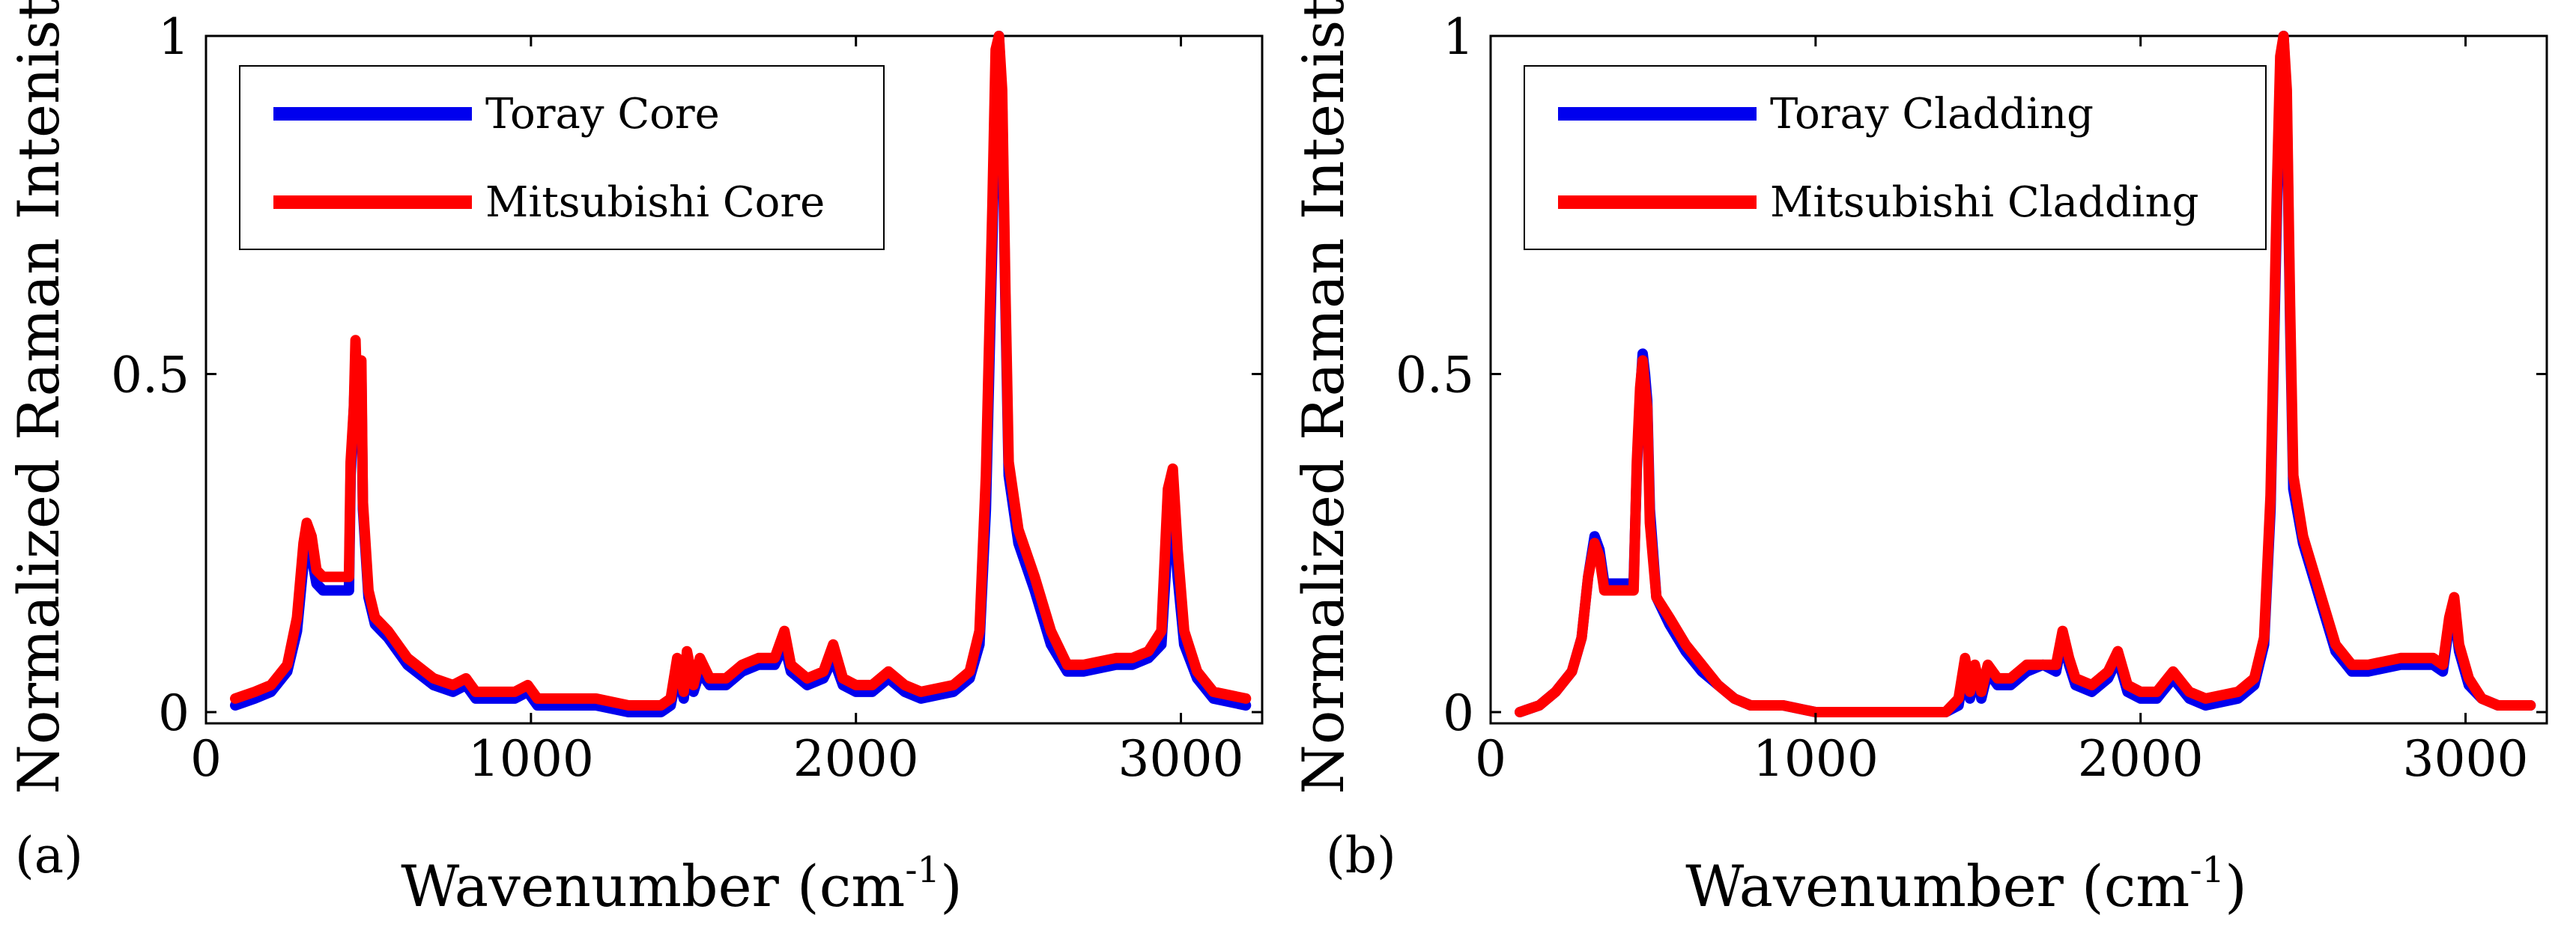 The image size is (2576, 939). What do you see at coordinates (1816, 759) in the screenshot?
I see `panel-b-xtick-label-1: 1000` at bounding box center [1816, 759].